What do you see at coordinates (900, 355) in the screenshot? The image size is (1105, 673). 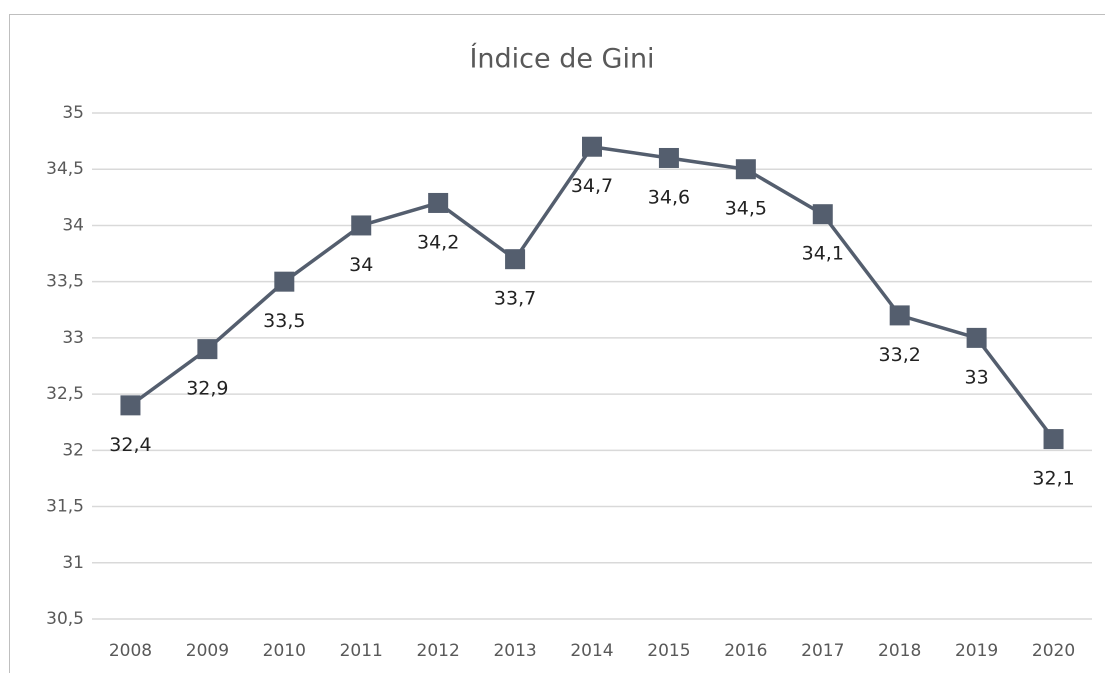 I see `data-label: 33,2` at bounding box center [900, 355].